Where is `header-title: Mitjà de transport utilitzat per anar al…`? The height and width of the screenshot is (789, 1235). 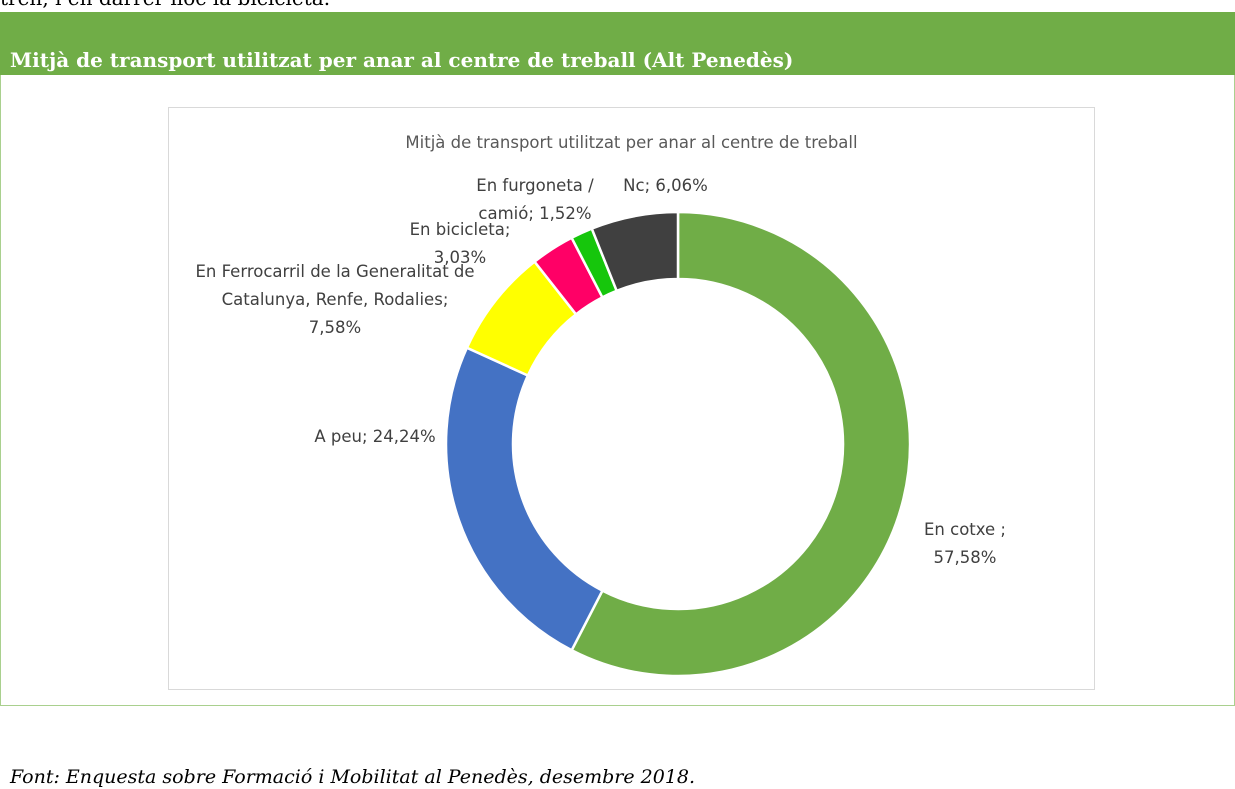 header-title: Mitjà de transport utilitzat per anar al… is located at coordinates (402, 60).